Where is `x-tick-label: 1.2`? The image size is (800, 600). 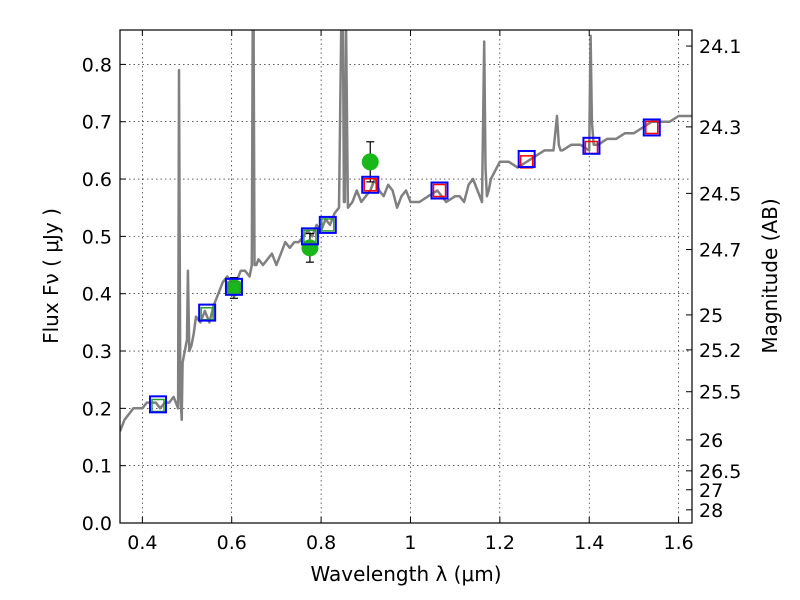 x-tick-label: 1.2 is located at coordinates (500, 543).